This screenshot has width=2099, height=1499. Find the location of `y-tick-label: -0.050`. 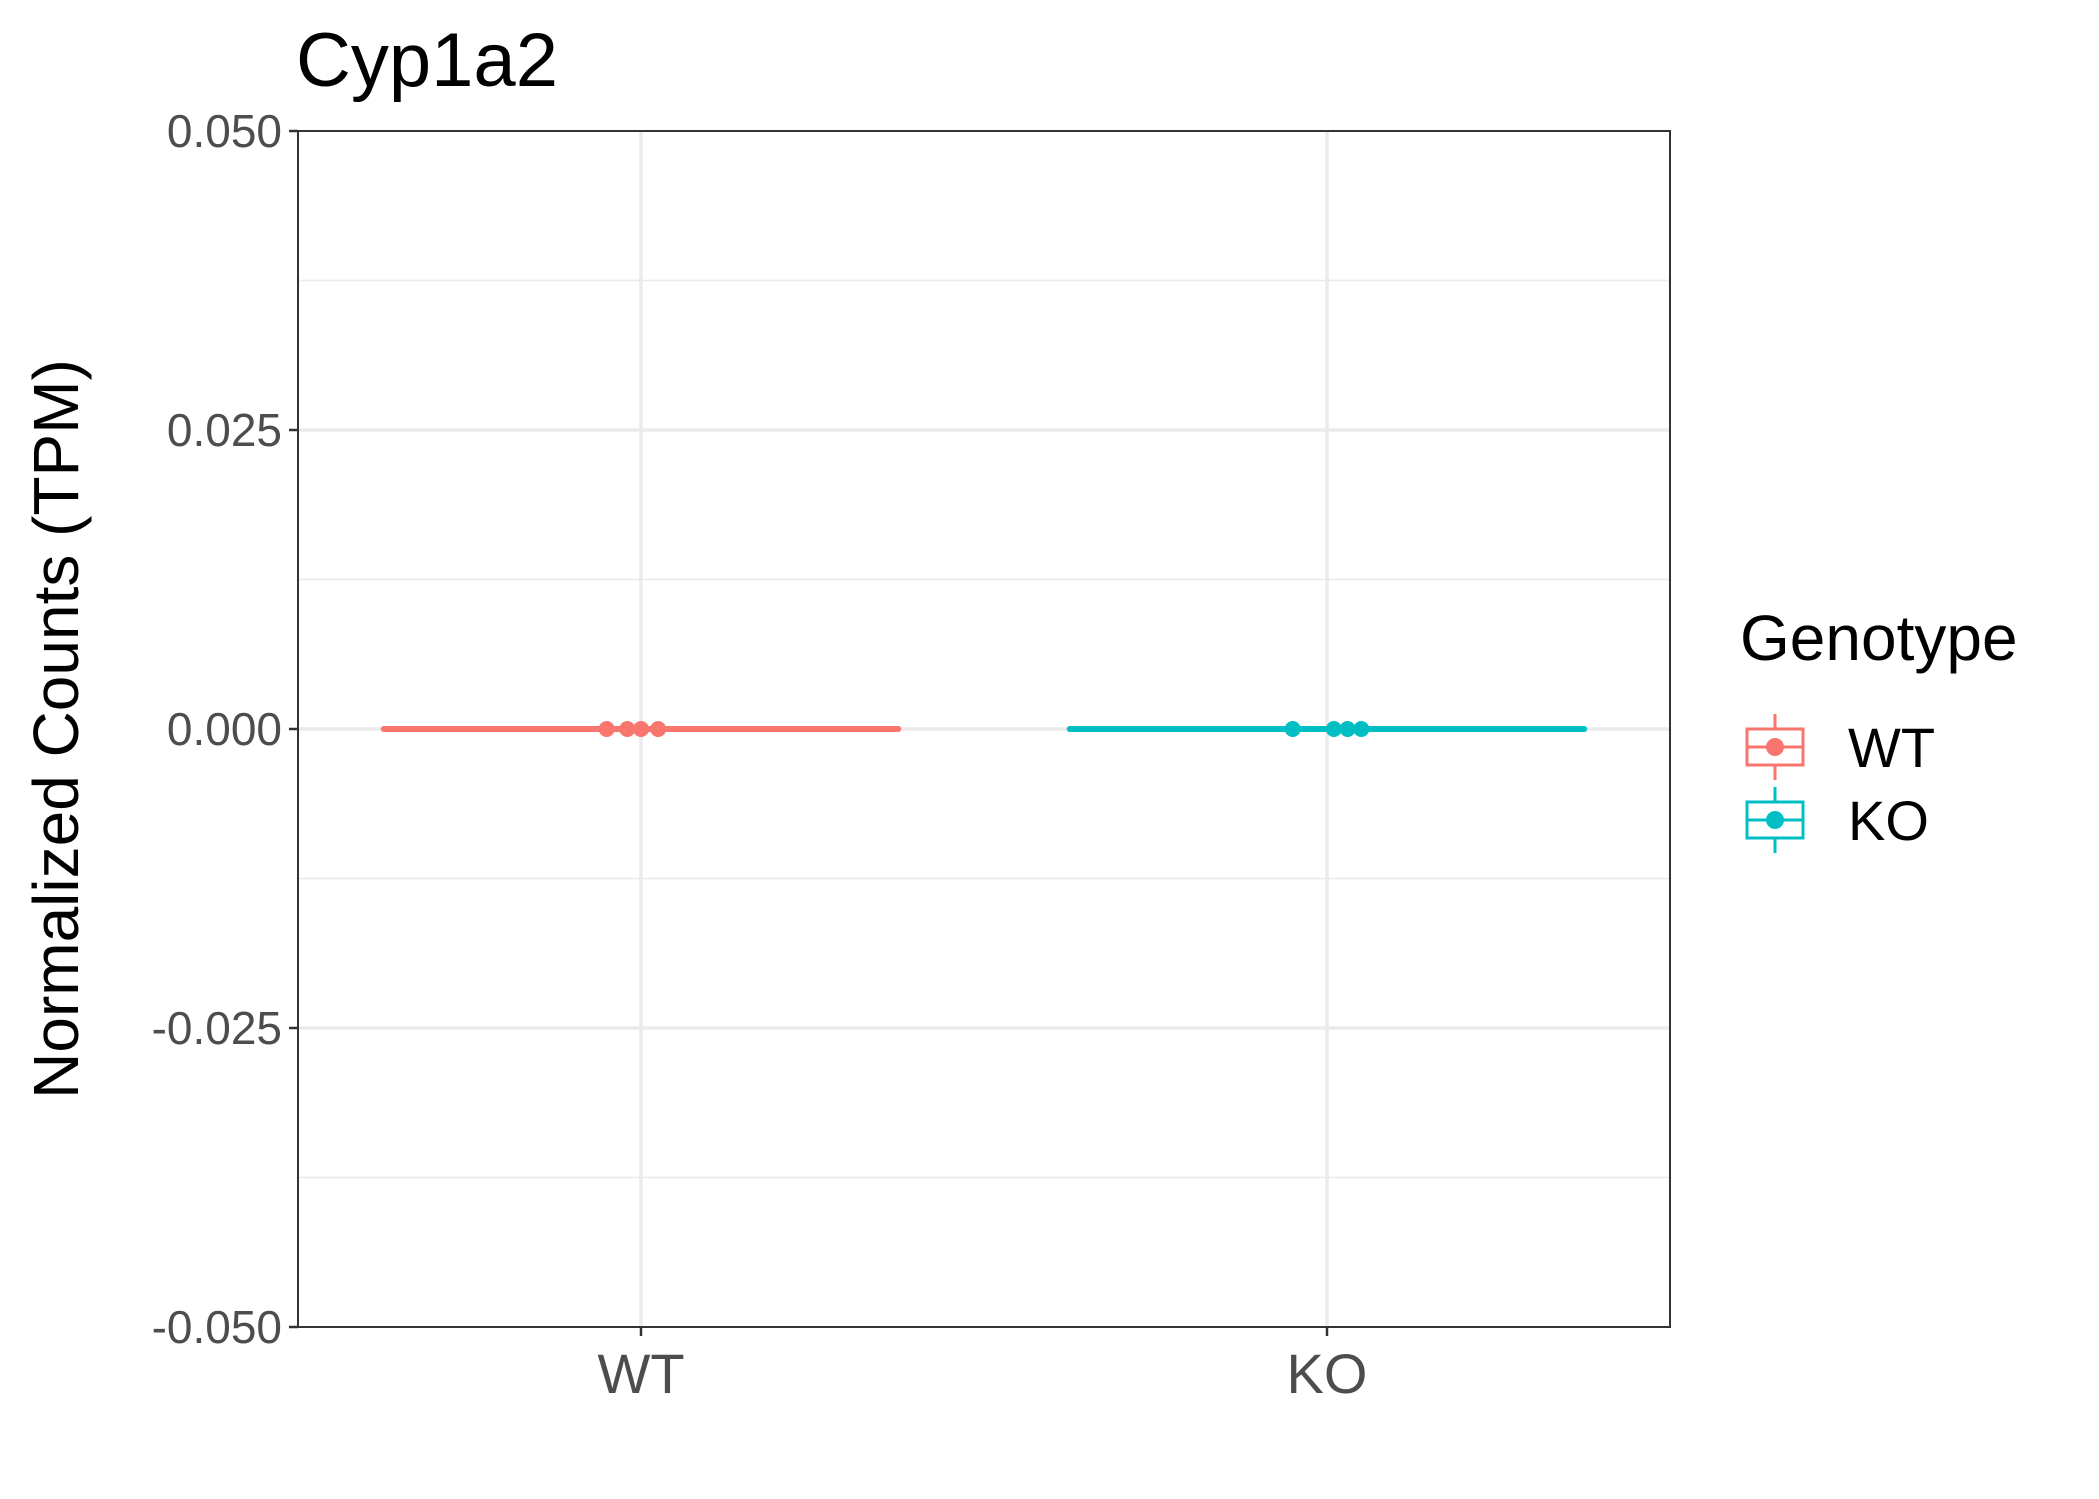

y-tick-label: -0.050 is located at coordinates (217, 1327).